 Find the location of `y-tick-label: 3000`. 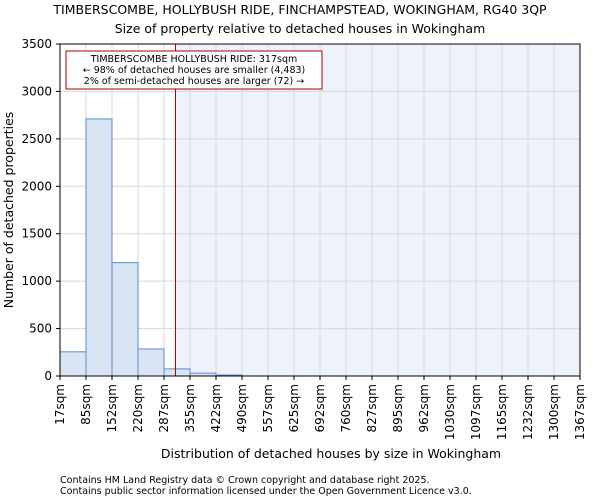

y-tick-label: 3000 is located at coordinates (36, 91).